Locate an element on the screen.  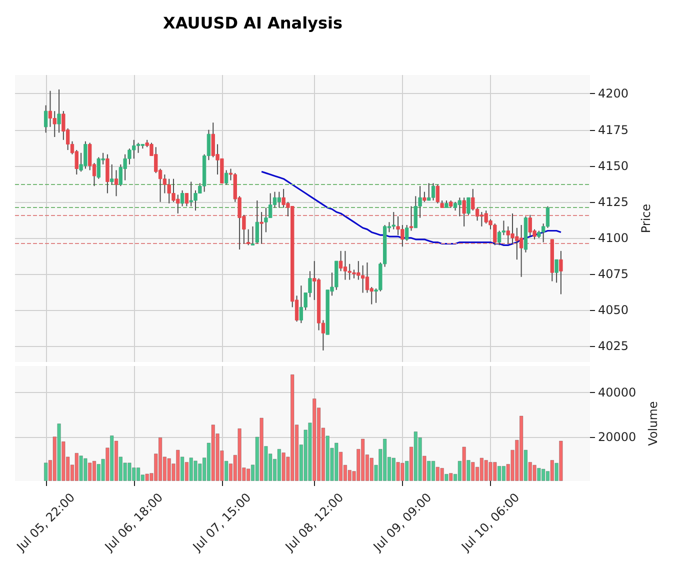
y-axis-title: Volume is located at coordinates (653, 423).